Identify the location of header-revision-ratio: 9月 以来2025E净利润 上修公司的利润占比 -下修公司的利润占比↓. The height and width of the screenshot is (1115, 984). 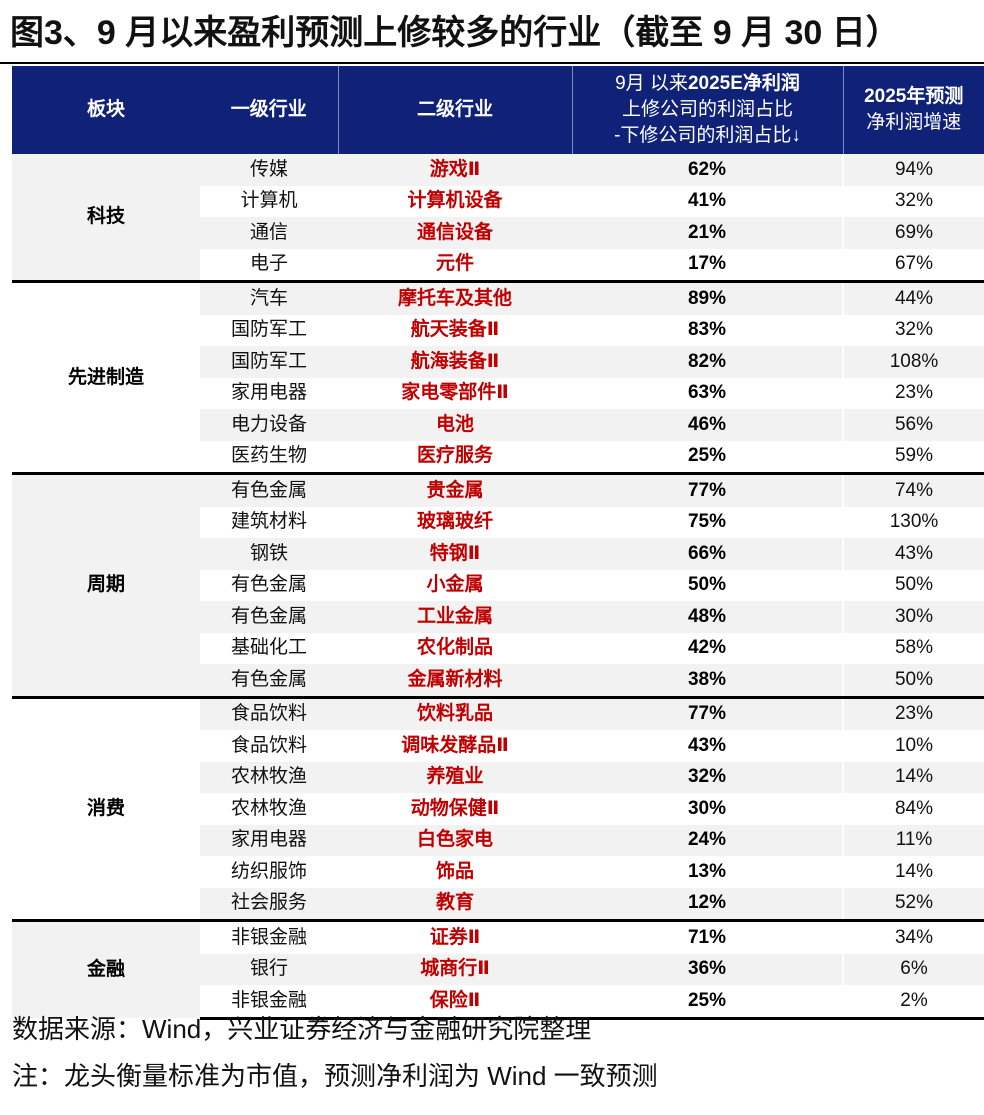
(707, 110).